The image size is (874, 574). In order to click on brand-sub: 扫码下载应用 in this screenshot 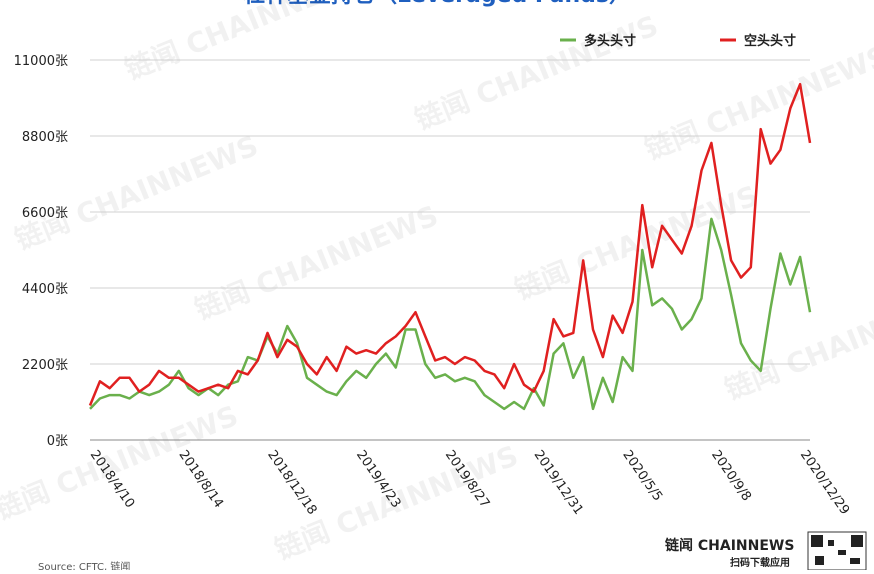, I will do `click(760, 562)`.